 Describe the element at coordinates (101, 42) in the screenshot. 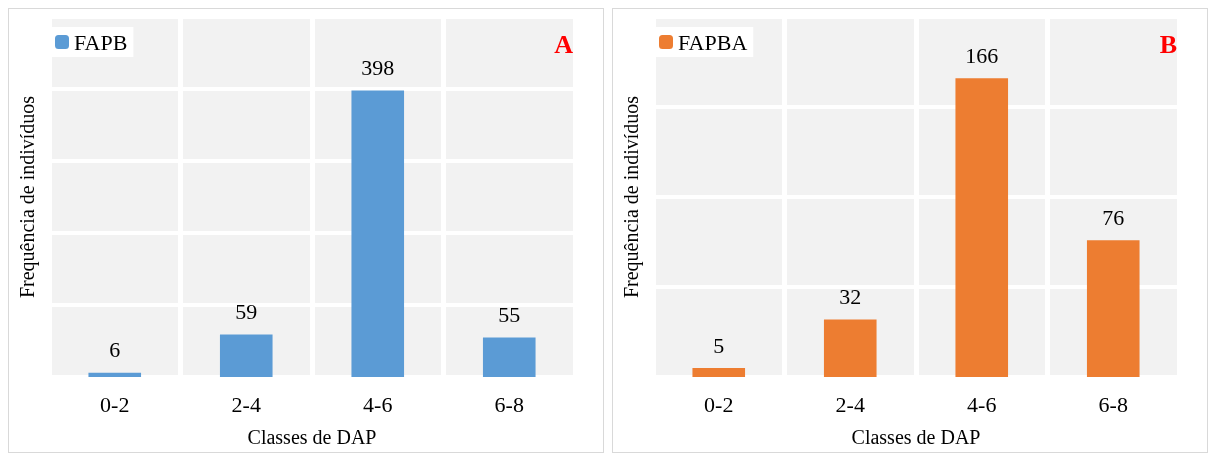

I see `legend-label: FAPB` at that location.